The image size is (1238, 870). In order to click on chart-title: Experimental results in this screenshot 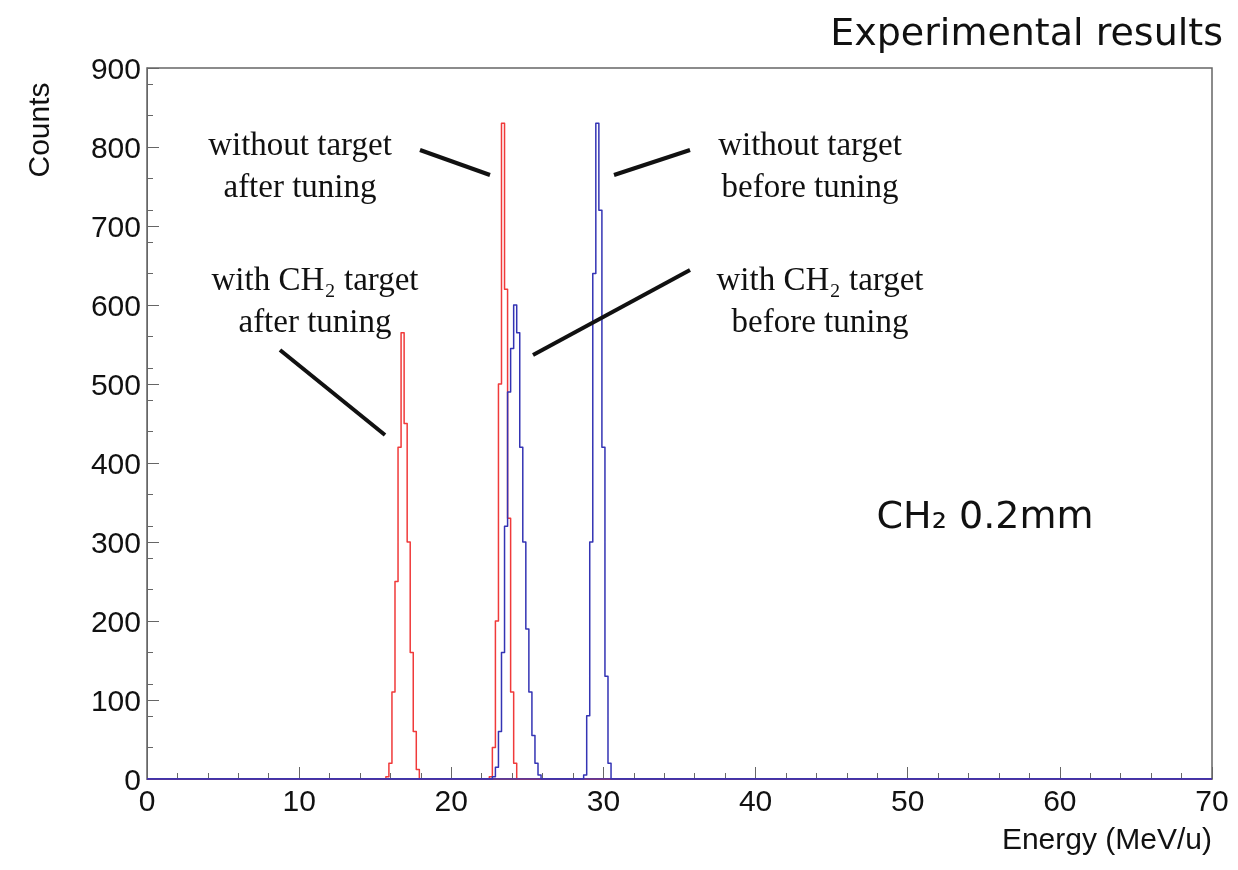, I will do `click(1027, 32)`.